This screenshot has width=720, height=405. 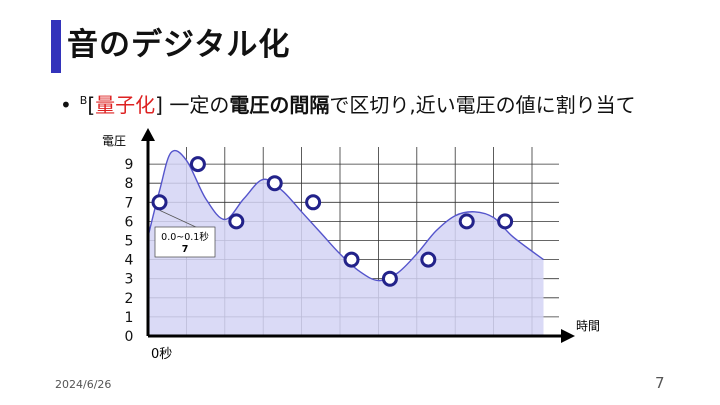 What do you see at coordinates (161, 354) in the screenshot?
I see `x-origin-label: 0秒` at bounding box center [161, 354].